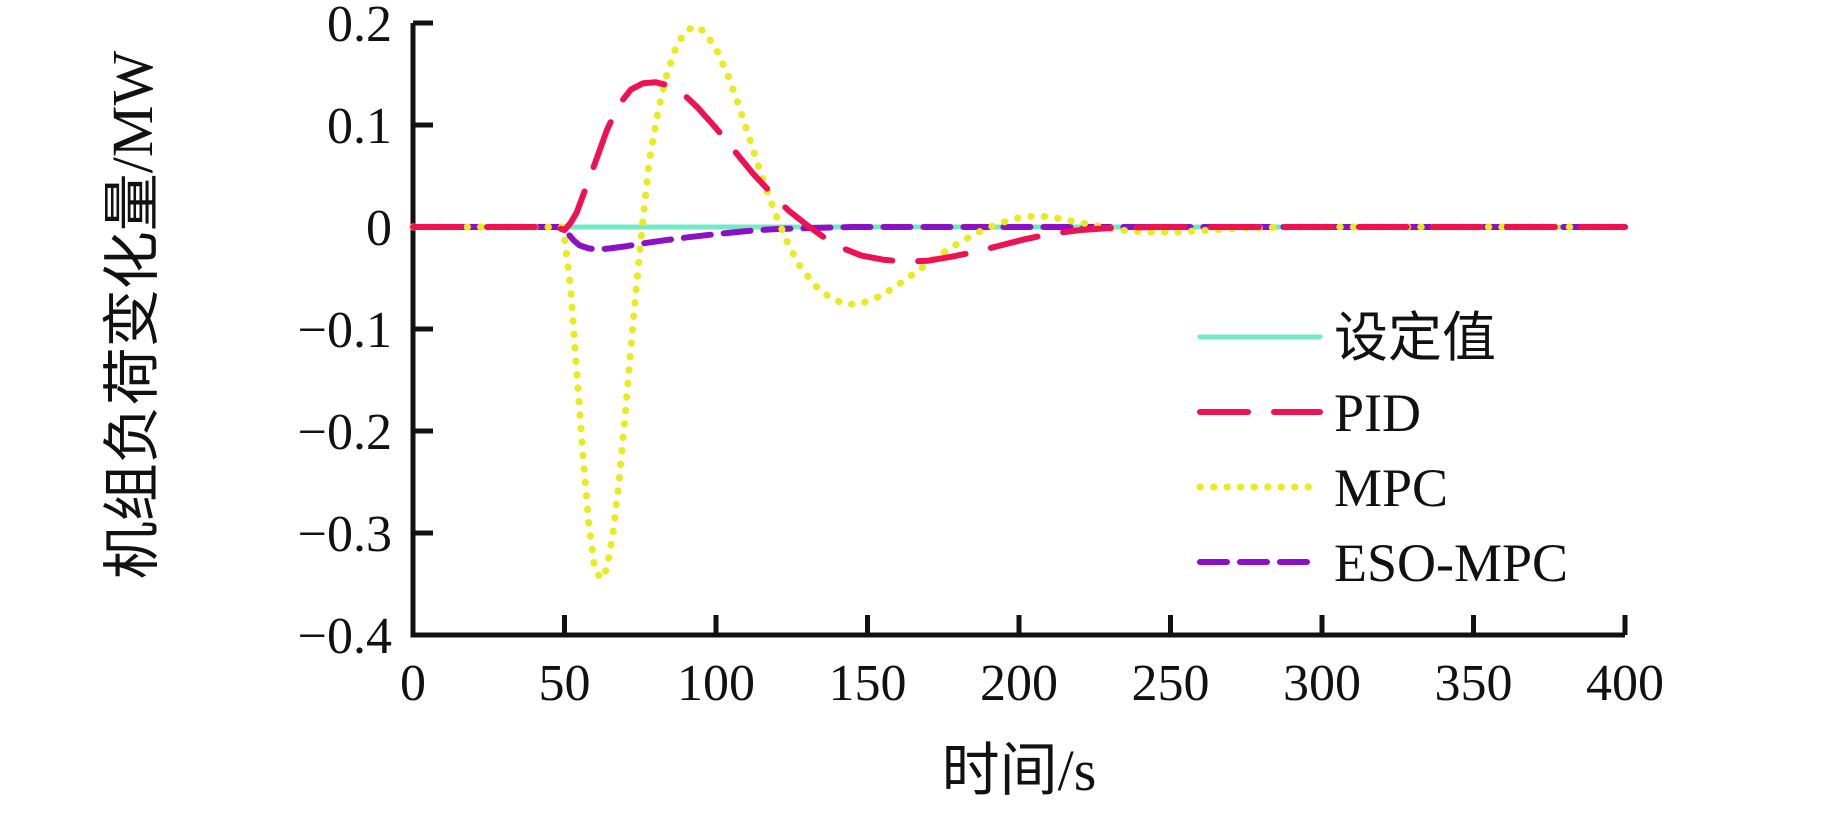 This screenshot has width=1843, height=813. What do you see at coordinates (345, 636) in the screenshot?
I see `y-tick-label: −0.4` at bounding box center [345, 636].